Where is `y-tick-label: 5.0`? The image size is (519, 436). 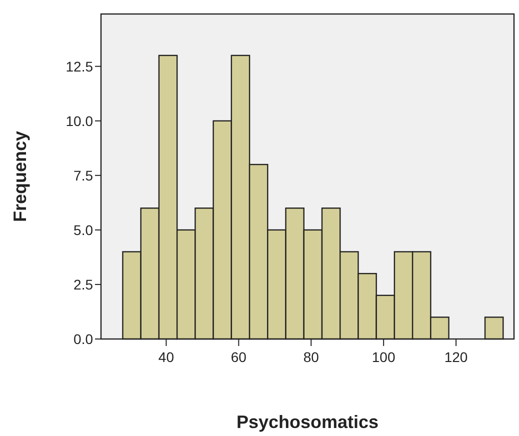 y-tick-label: 5.0 is located at coordinates (84, 230).